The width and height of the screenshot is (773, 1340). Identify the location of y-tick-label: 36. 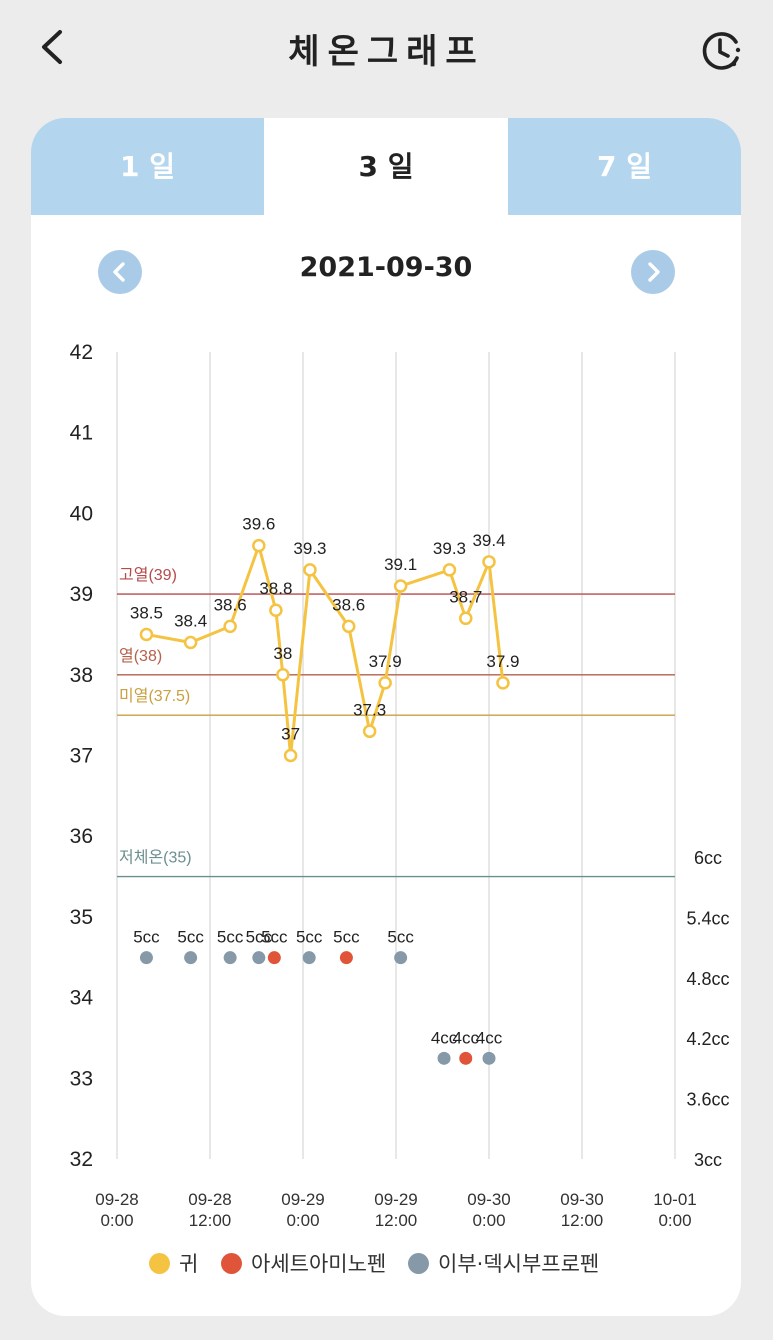
(81, 836).